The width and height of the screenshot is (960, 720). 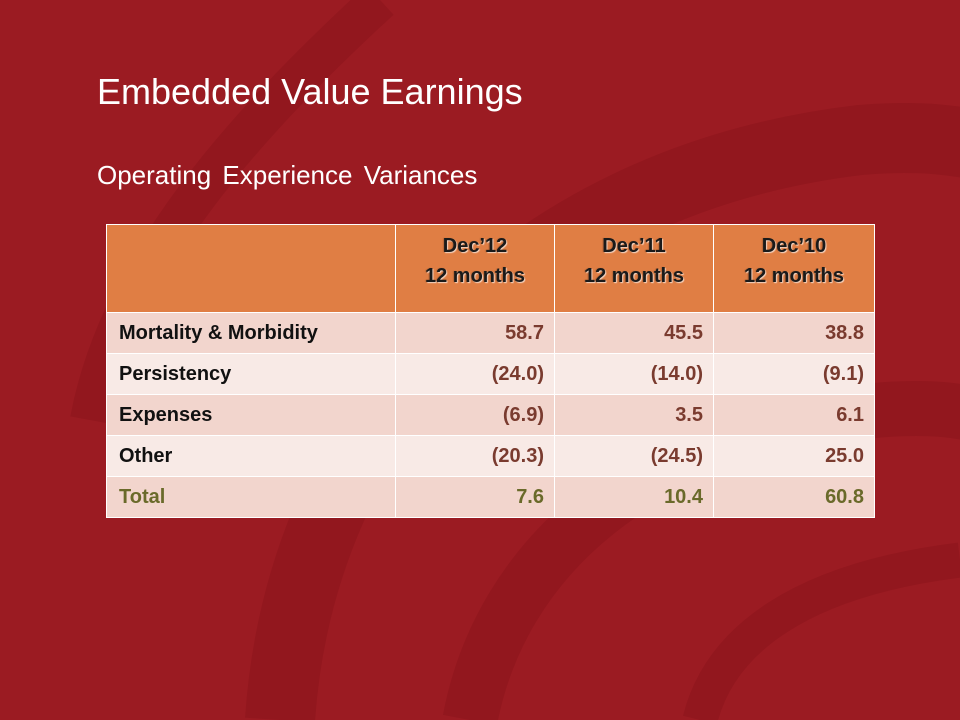 What do you see at coordinates (310, 91) in the screenshot?
I see `slide-title: Embedded Value Earnings` at bounding box center [310, 91].